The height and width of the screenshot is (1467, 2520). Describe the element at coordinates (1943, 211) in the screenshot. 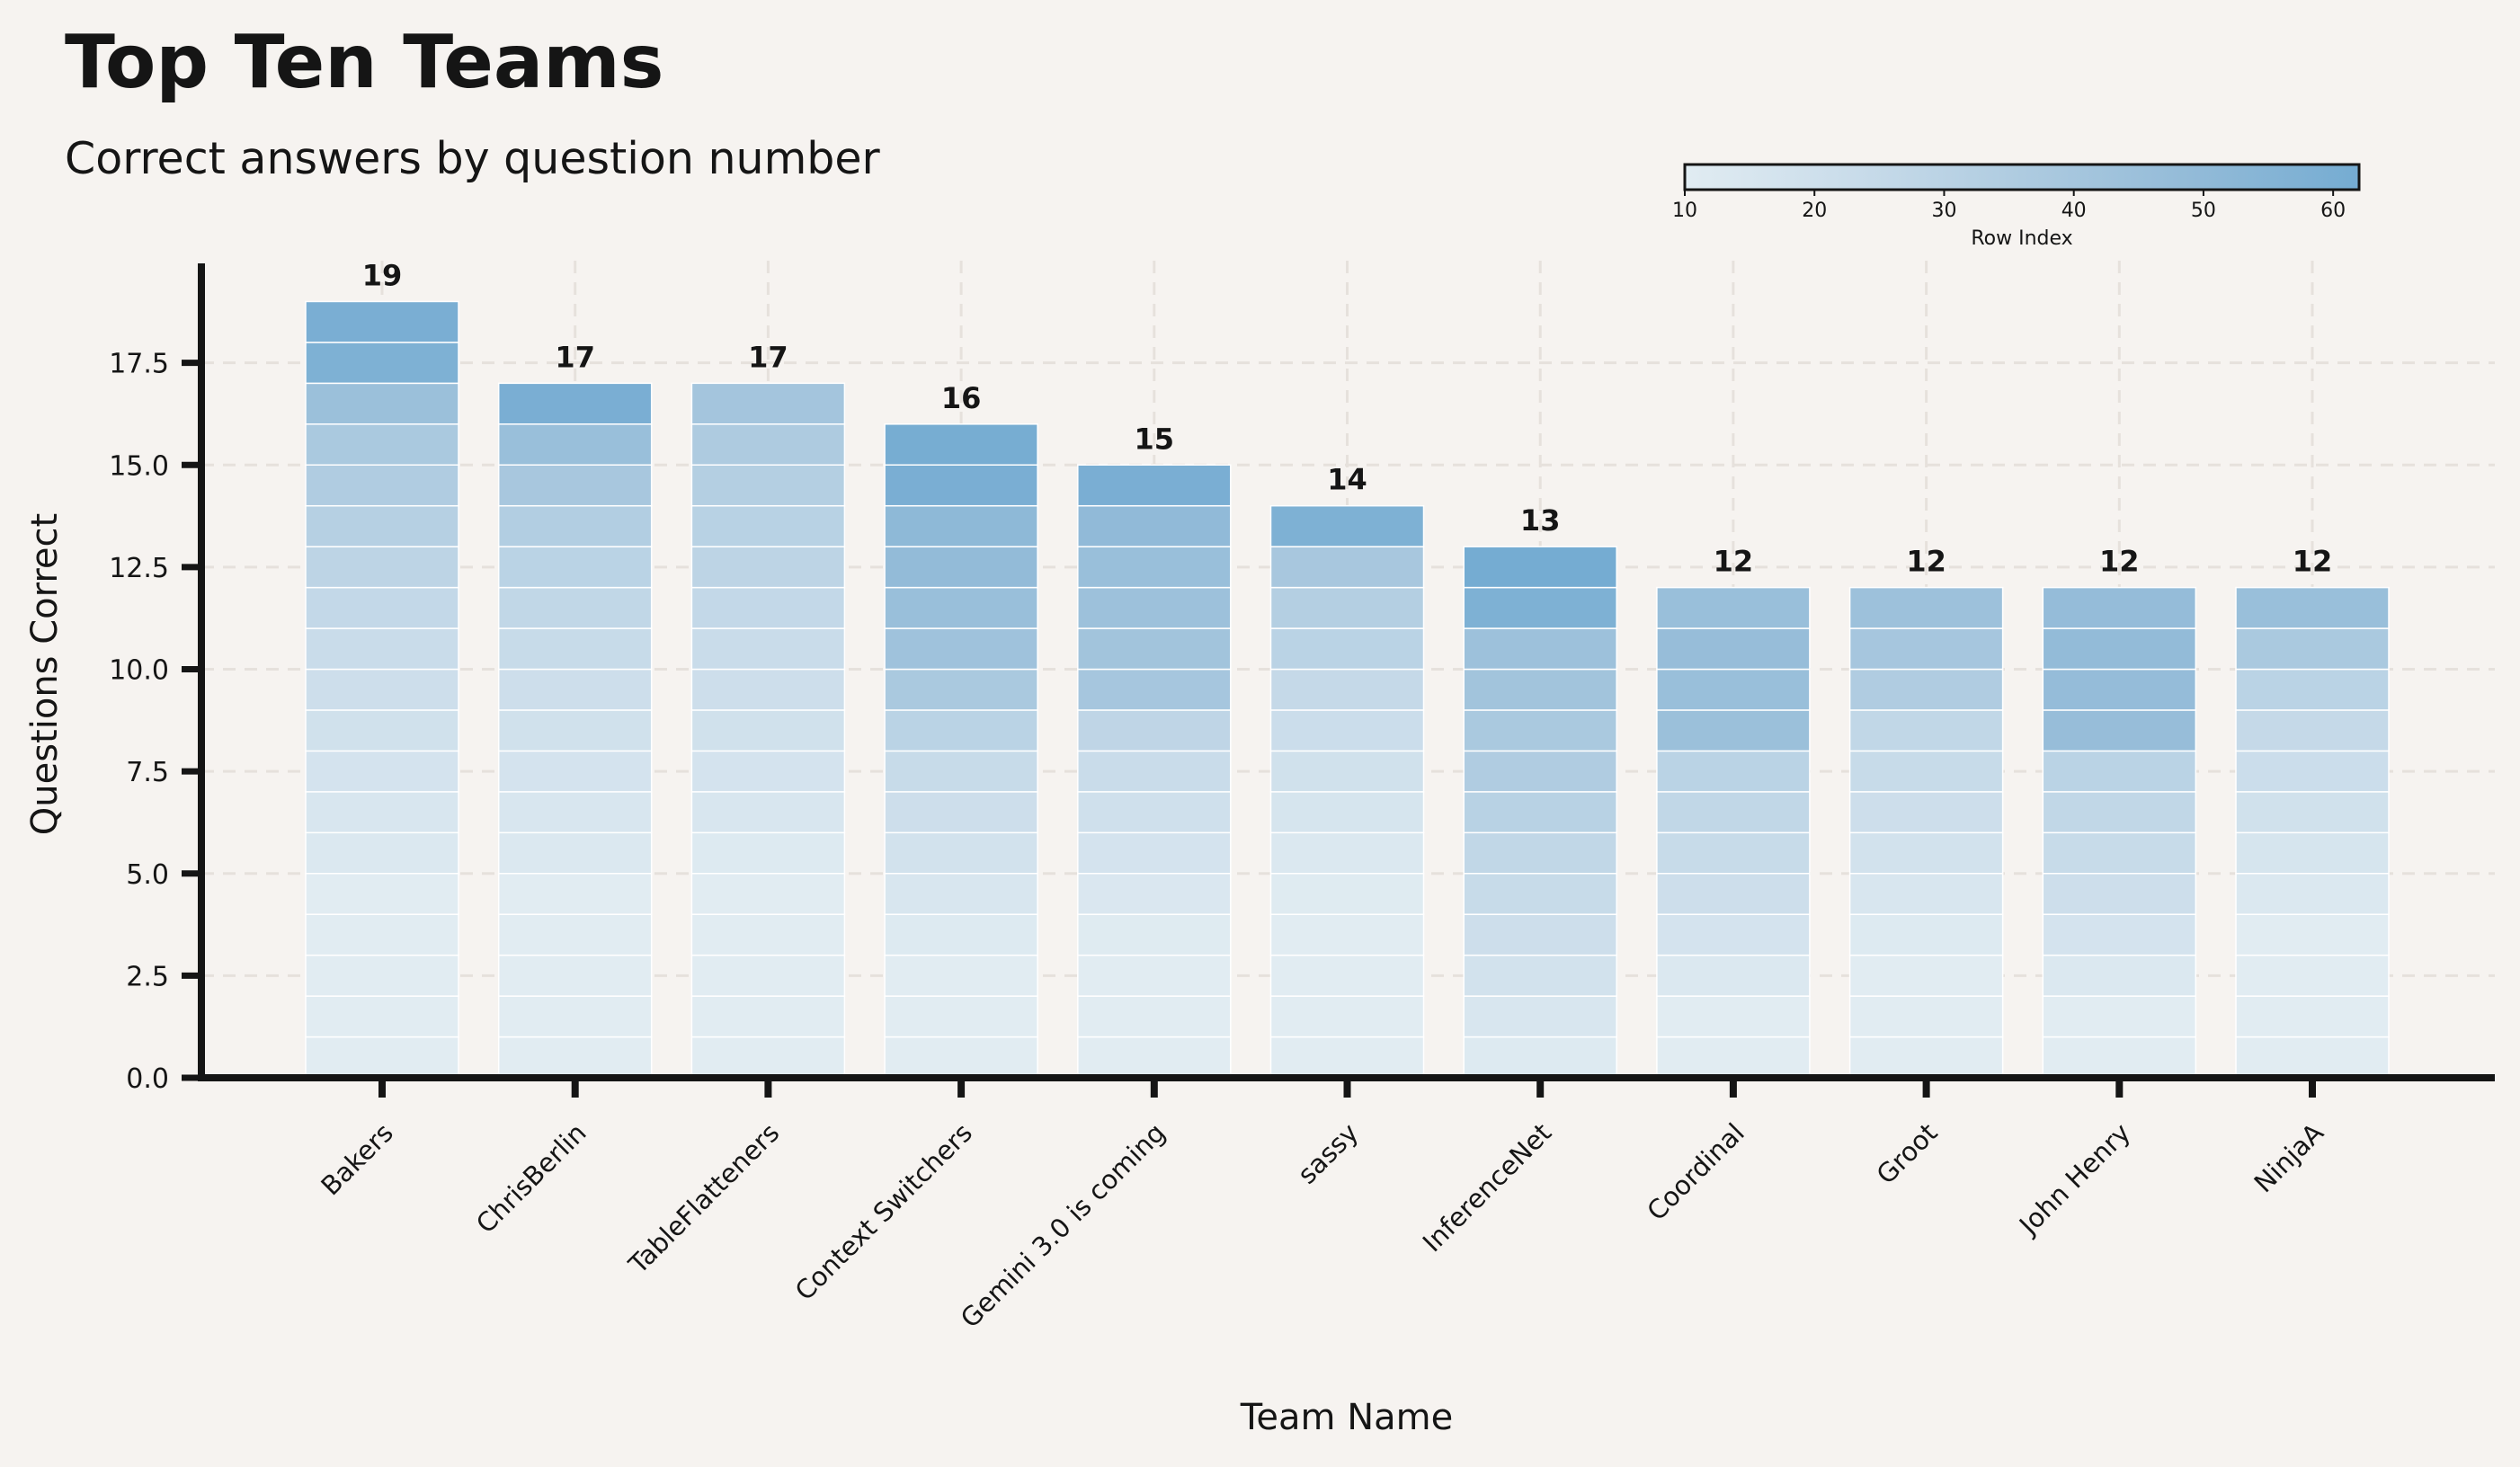

I see `colorbar-tick-label: 30` at that location.